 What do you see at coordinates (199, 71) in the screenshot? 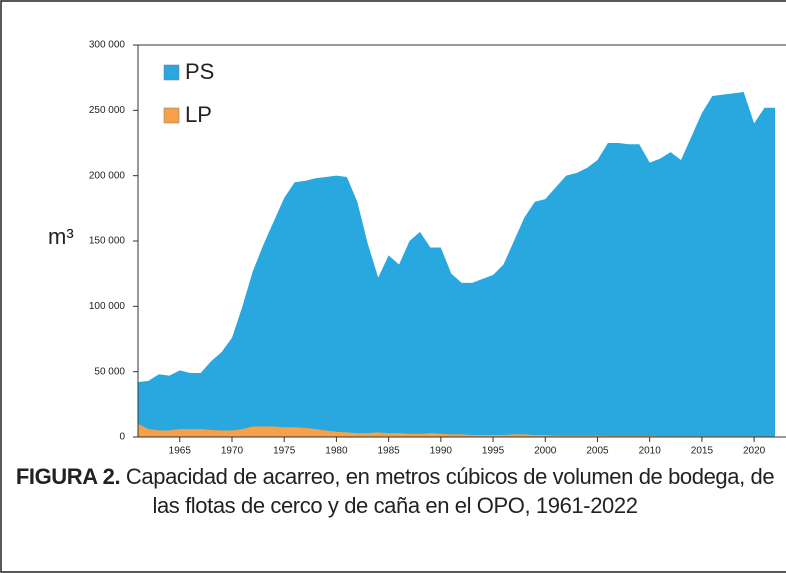
I see `legend-label: PS` at bounding box center [199, 71].